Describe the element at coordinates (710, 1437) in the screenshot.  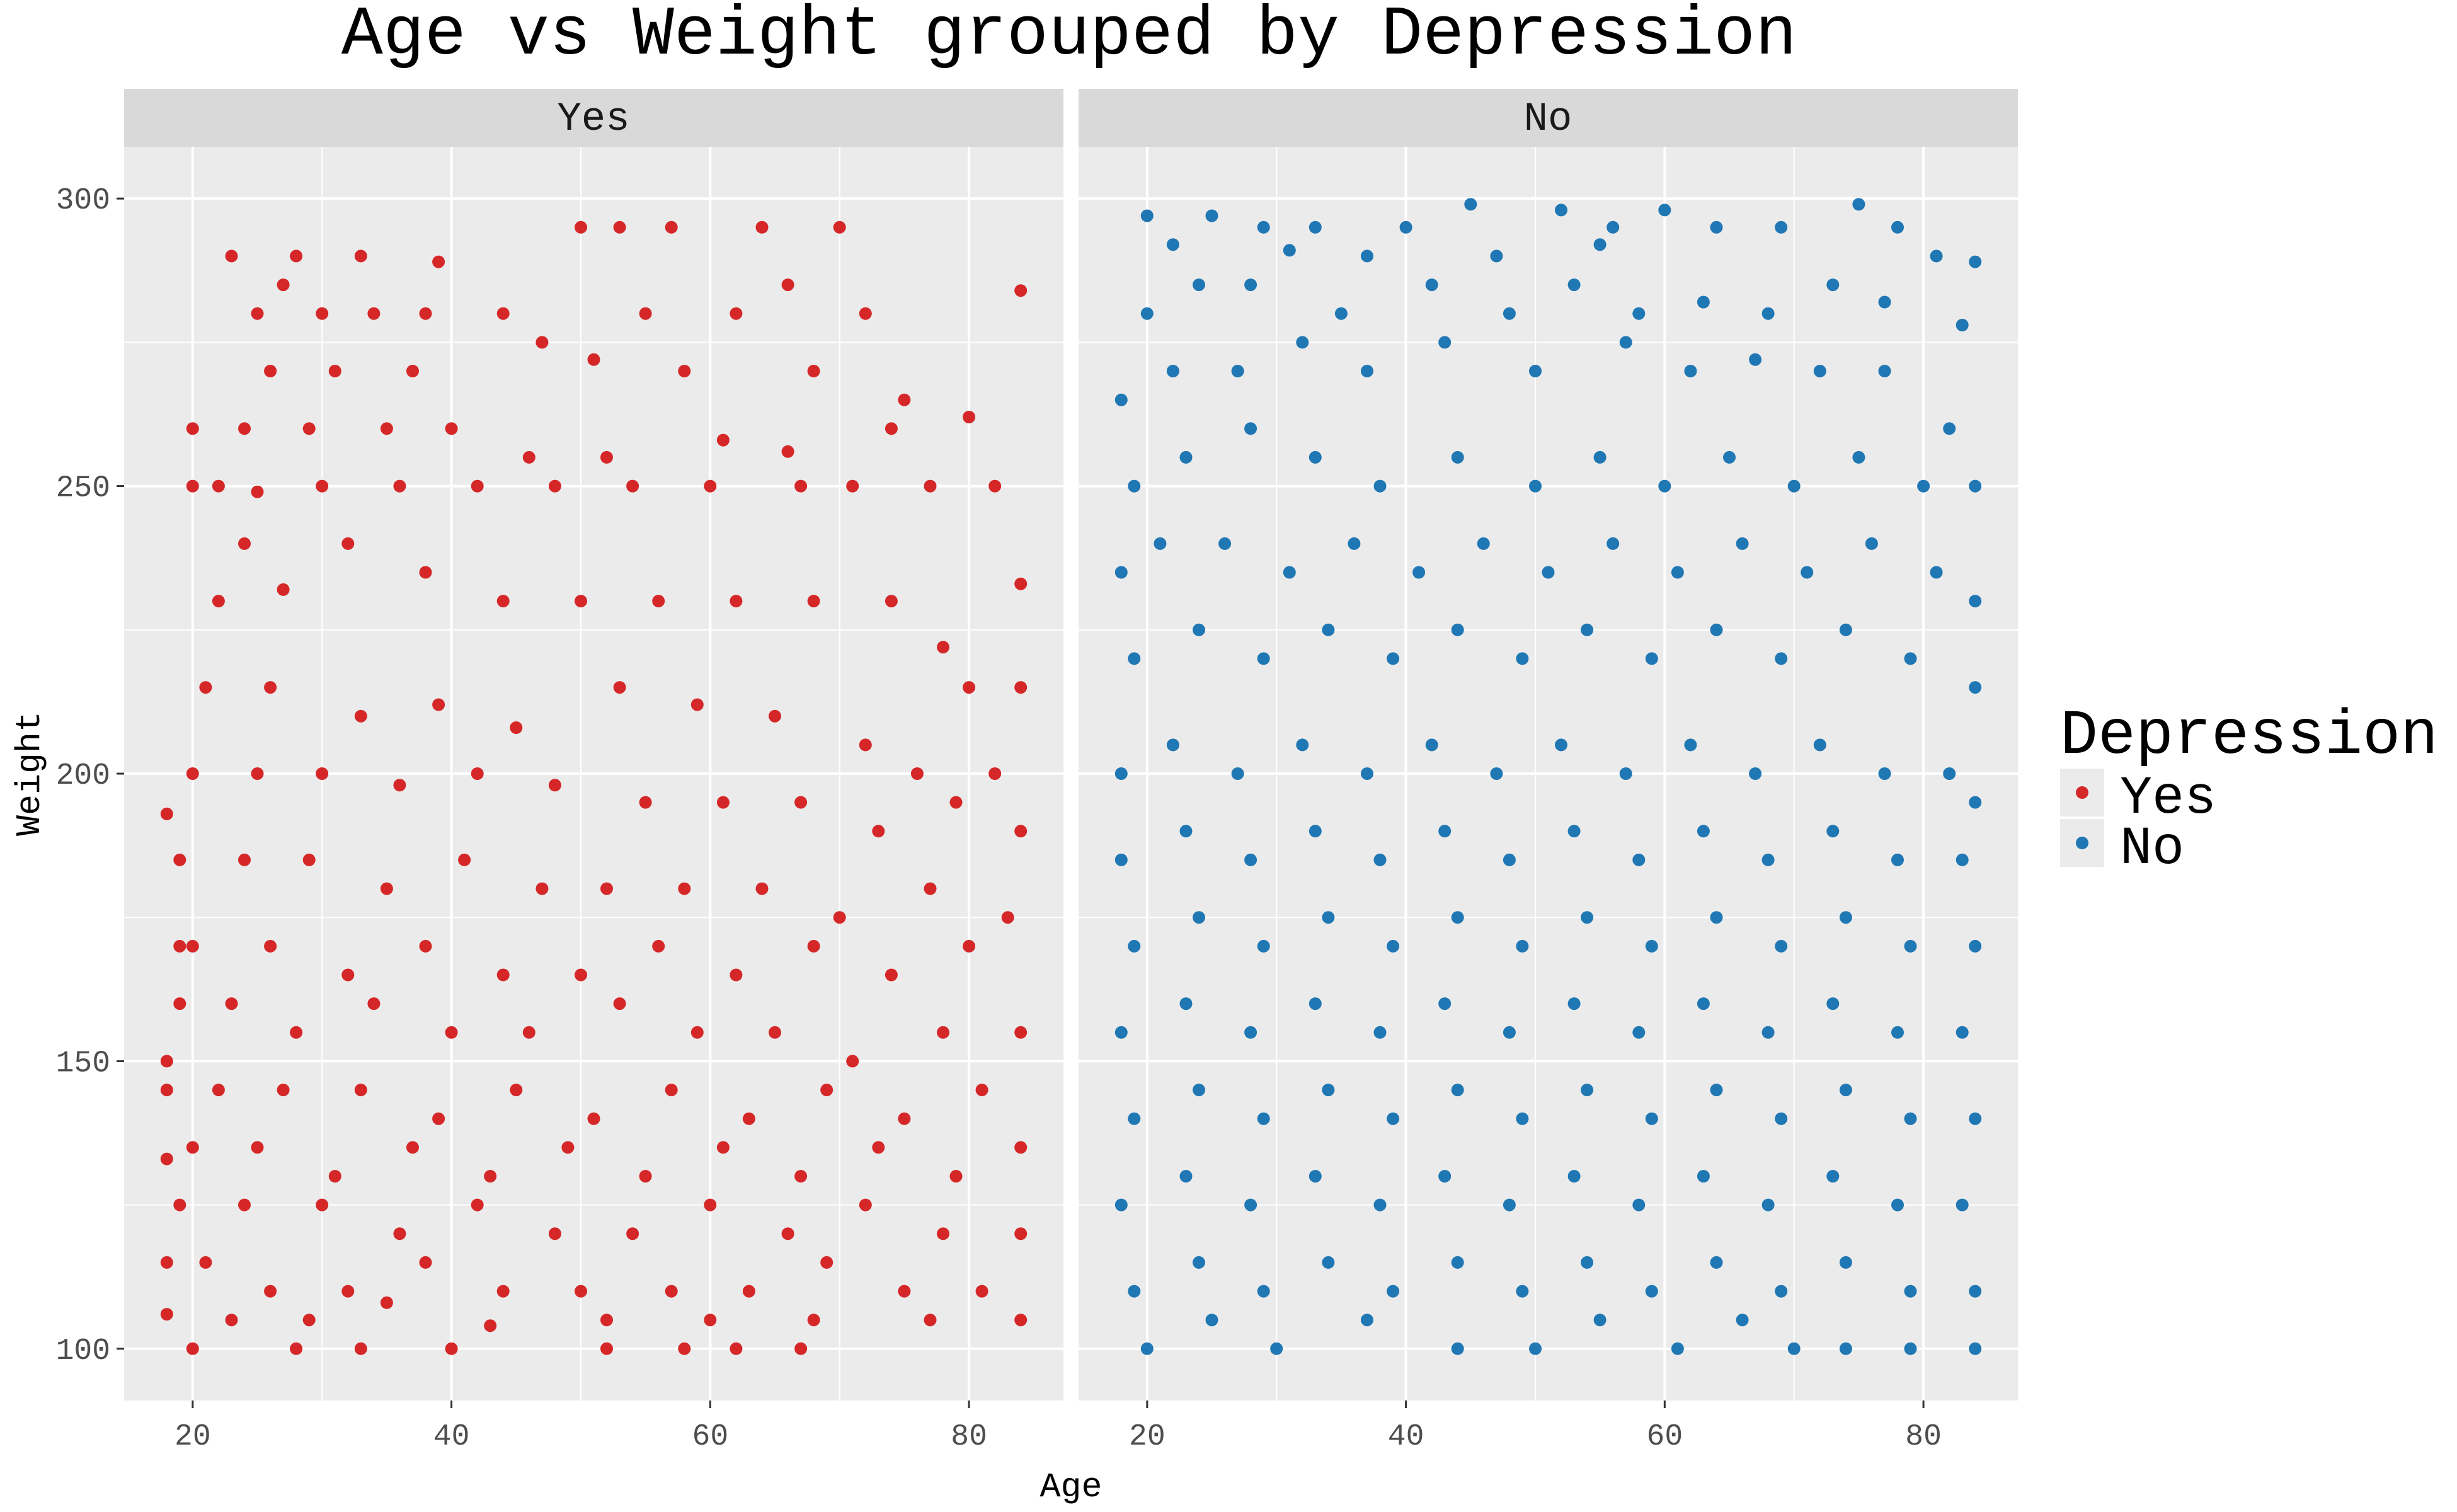
I see `x-tick-label: 60` at that location.